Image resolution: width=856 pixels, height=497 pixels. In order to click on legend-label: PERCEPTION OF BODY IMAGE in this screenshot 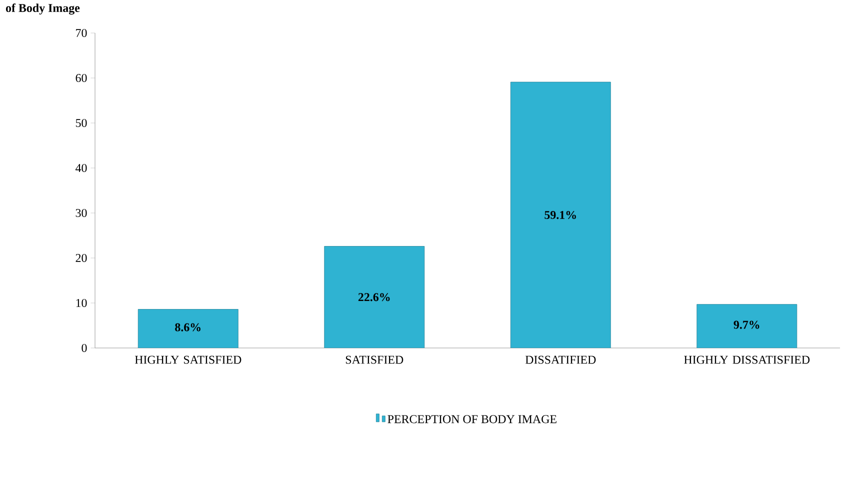, I will do `click(472, 419)`.